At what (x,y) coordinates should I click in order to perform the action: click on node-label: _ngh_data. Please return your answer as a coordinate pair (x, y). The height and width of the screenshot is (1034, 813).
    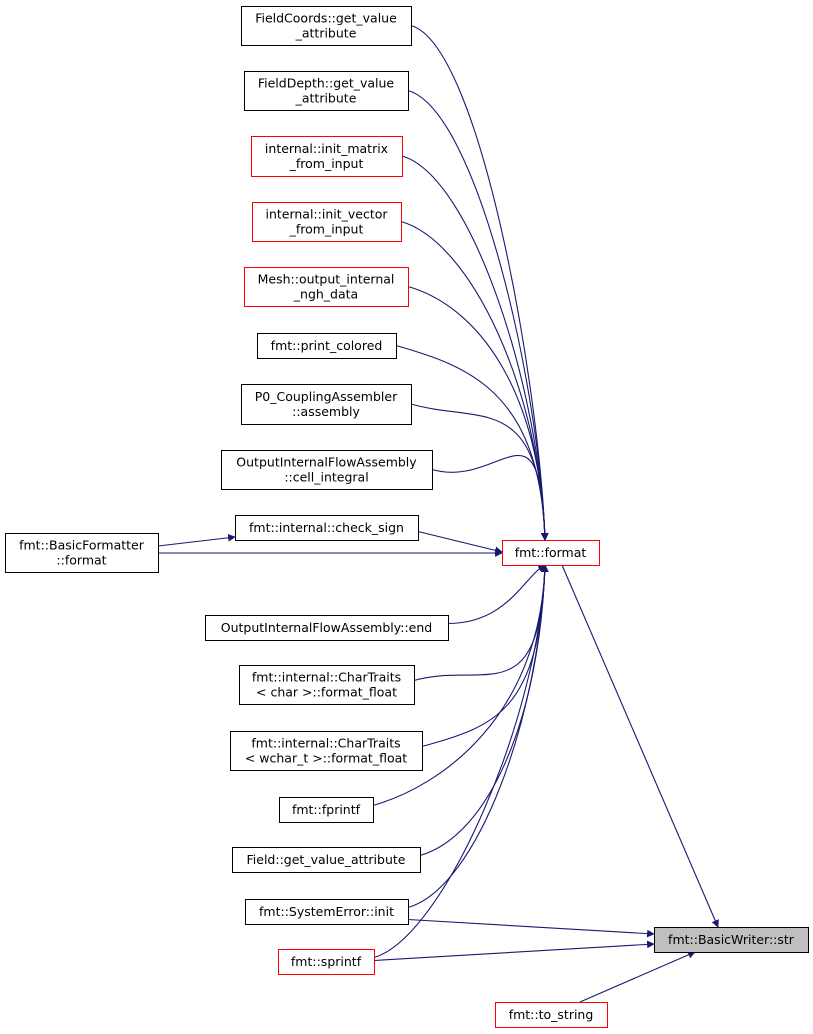
    Looking at the image, I should click on (325, 294).